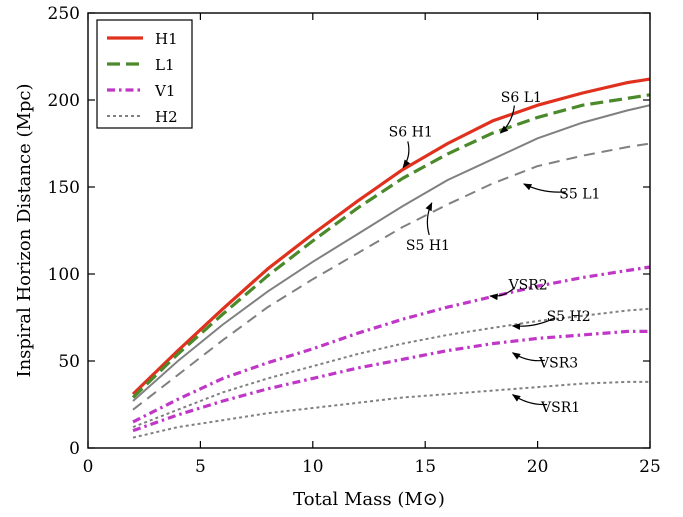 The height and width of the screenshot is (517, 683). I want to click on annotation-label: S5 H2, so click(569, 317).